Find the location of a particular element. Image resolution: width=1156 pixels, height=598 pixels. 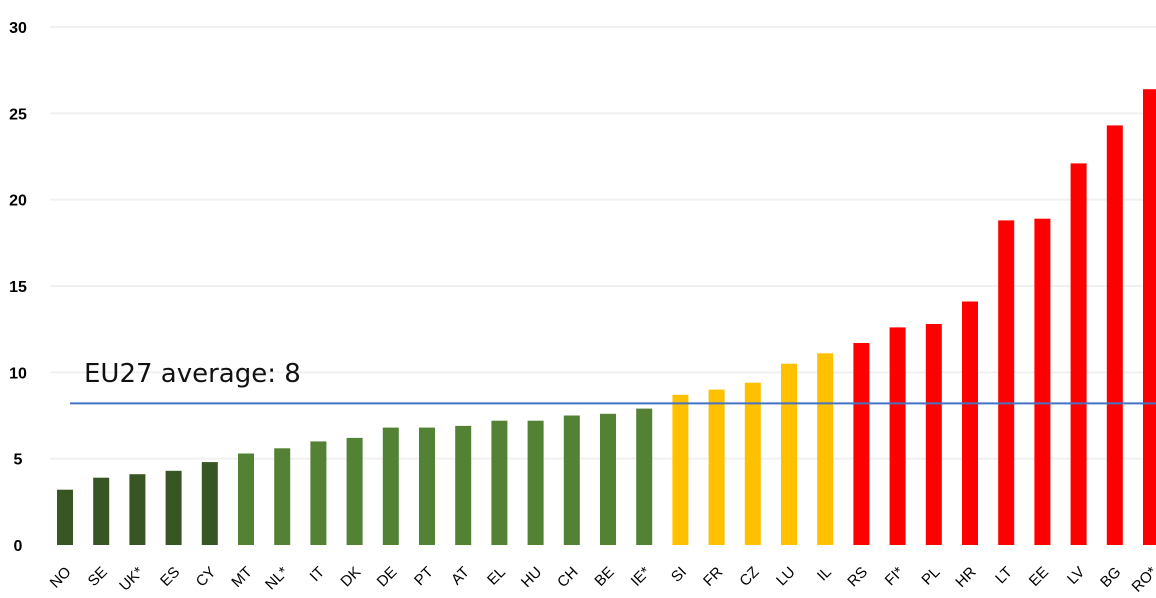

y-tick-label: 15 is located at coordinates (18, 287).